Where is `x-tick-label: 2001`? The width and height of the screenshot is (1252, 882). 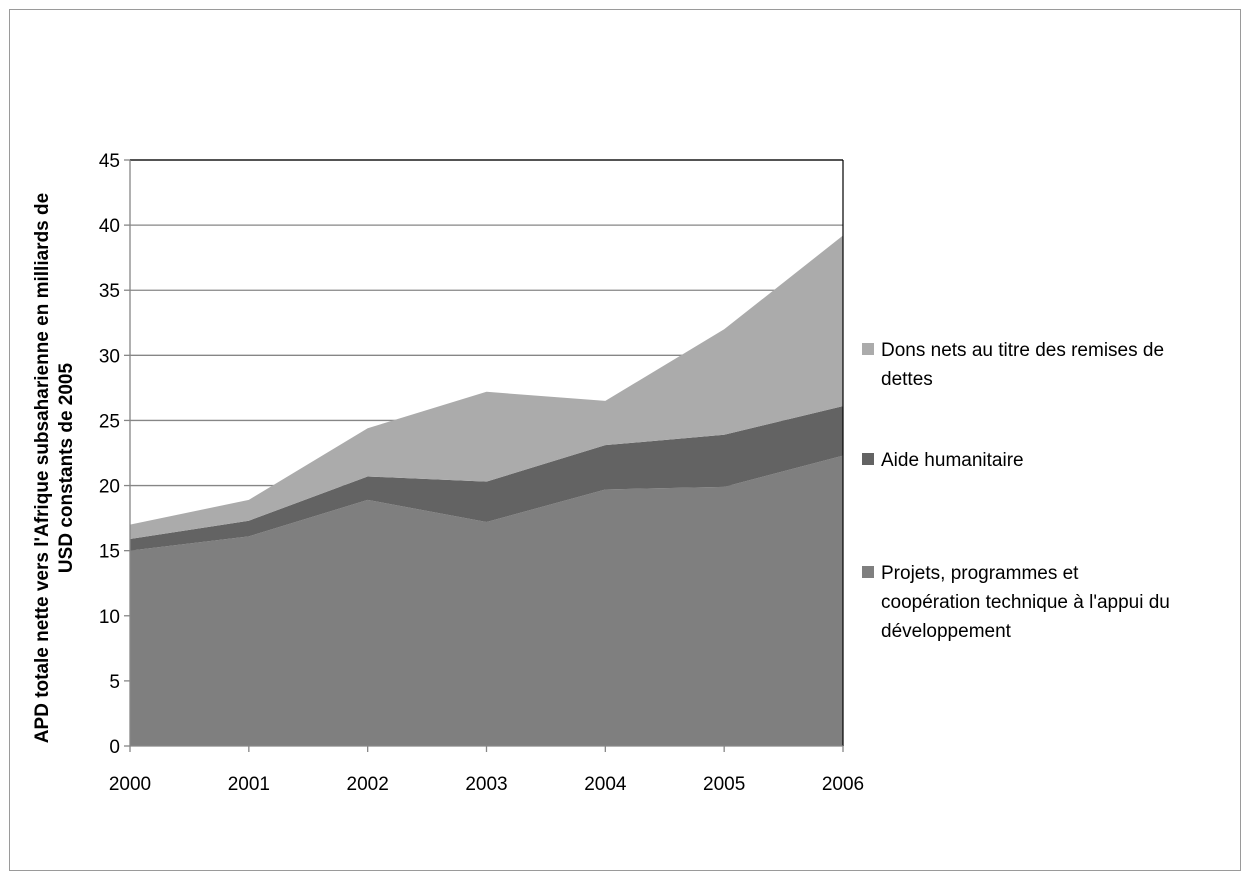
x-tick-label: 2001 is located at coordinates (249, 784).